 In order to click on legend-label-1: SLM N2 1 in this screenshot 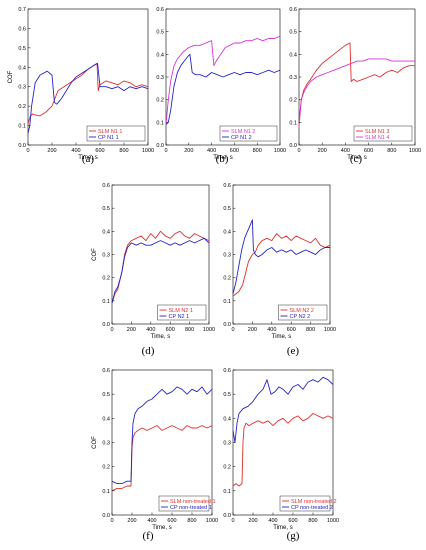, I will do `click(181, 311)`.